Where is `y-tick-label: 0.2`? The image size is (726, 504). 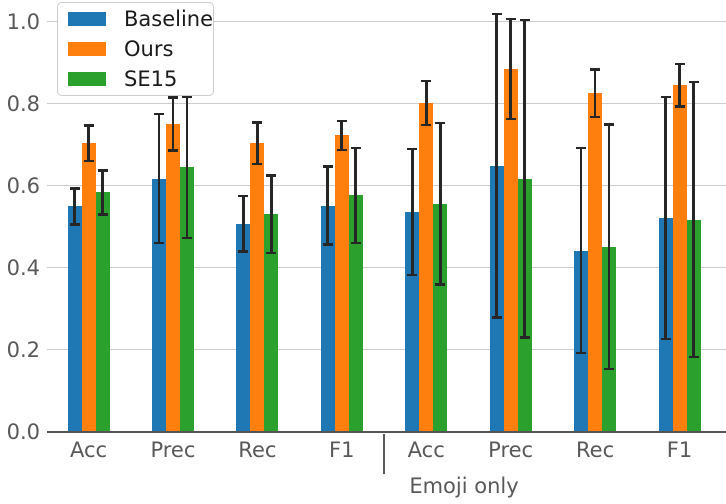
y-tick-label: 0.2 is located at coordinates (23, 349).